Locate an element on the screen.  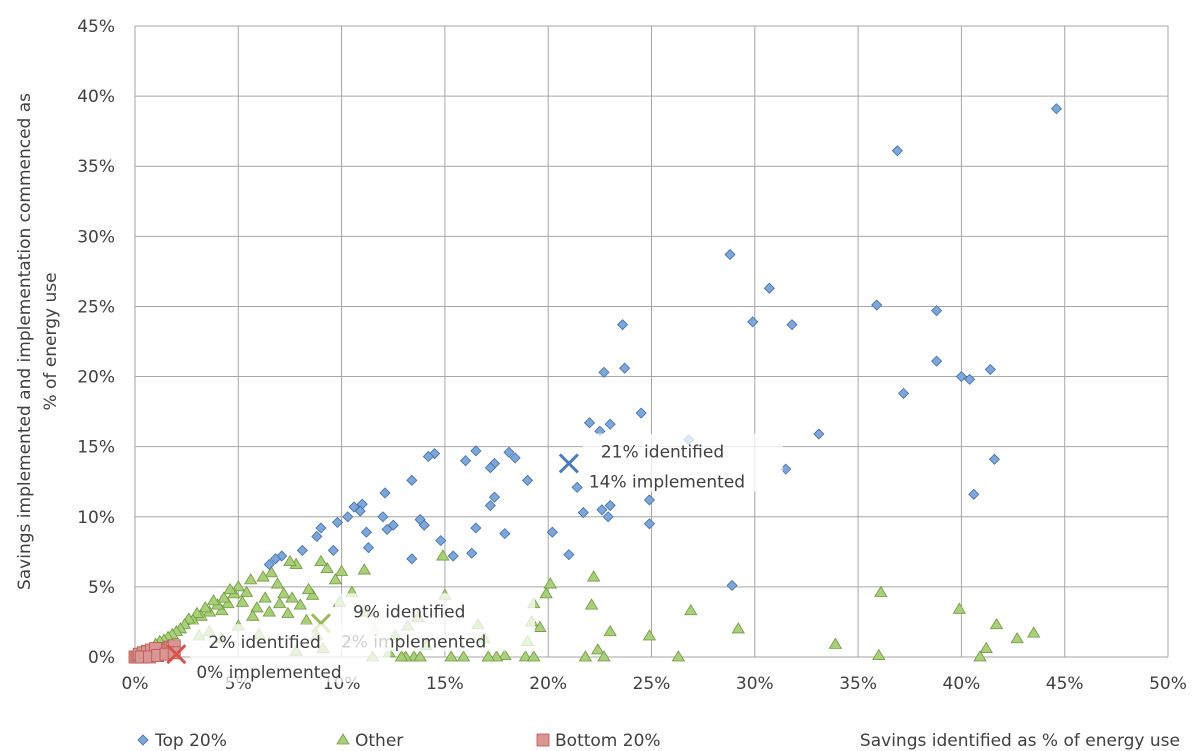
x-tick-label: 50% is located at coordinates (1168, 684).